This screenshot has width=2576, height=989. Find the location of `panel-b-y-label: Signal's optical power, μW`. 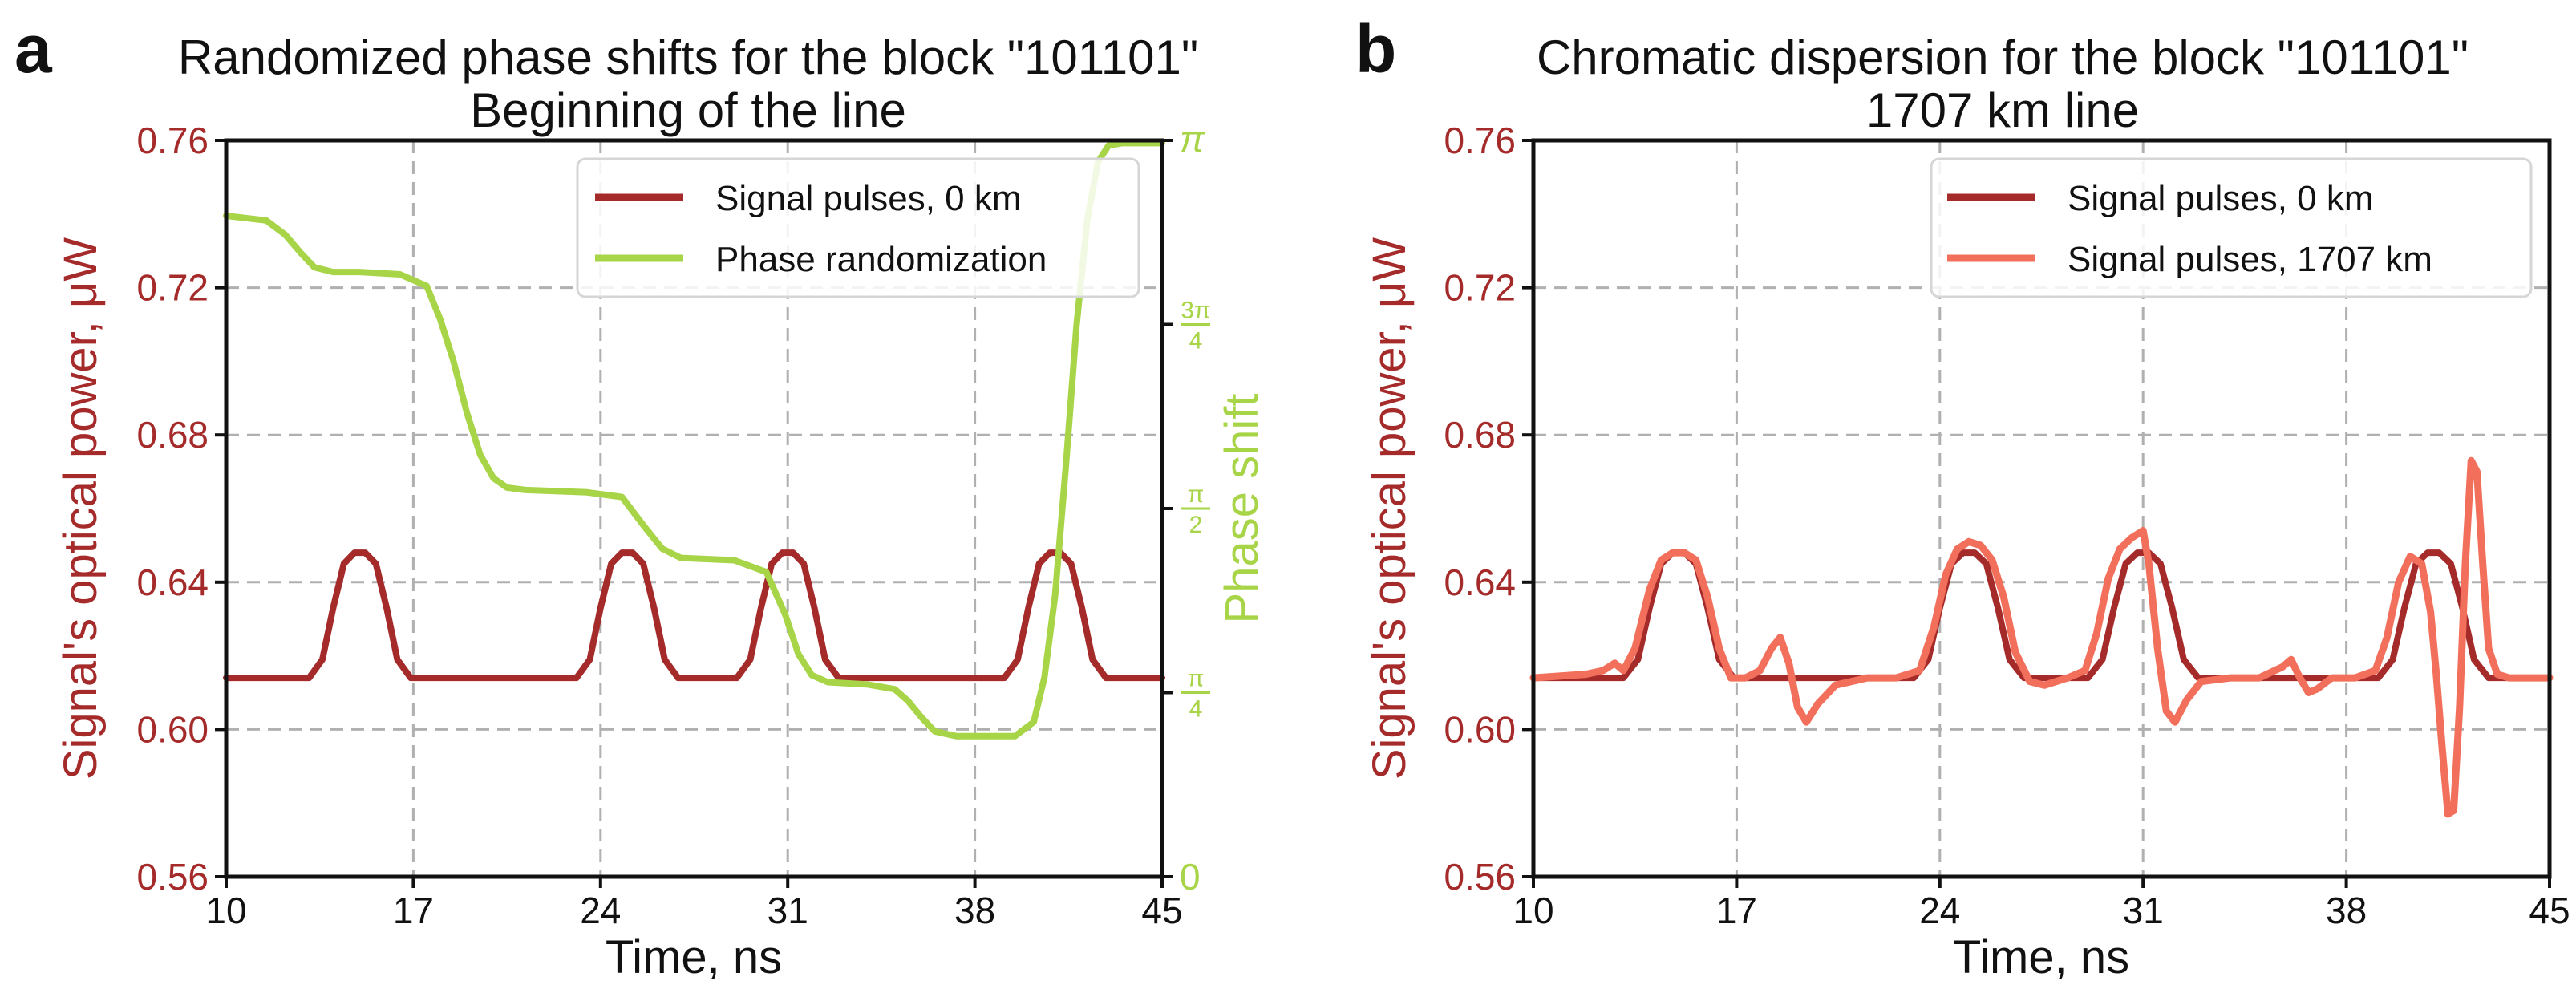

panel-b-y-label: Signal's optical power, μW is located at coordinates (1389, 508).